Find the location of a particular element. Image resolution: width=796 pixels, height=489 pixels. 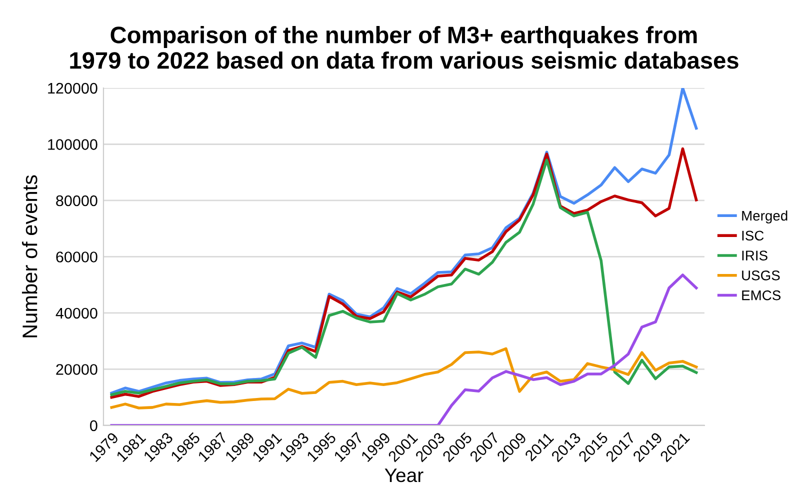

chart-title: Comparison of the number of M3+ earthquakes from 1979 to 2022 based on data from various seismic databases is located at coordinates (404, 47).